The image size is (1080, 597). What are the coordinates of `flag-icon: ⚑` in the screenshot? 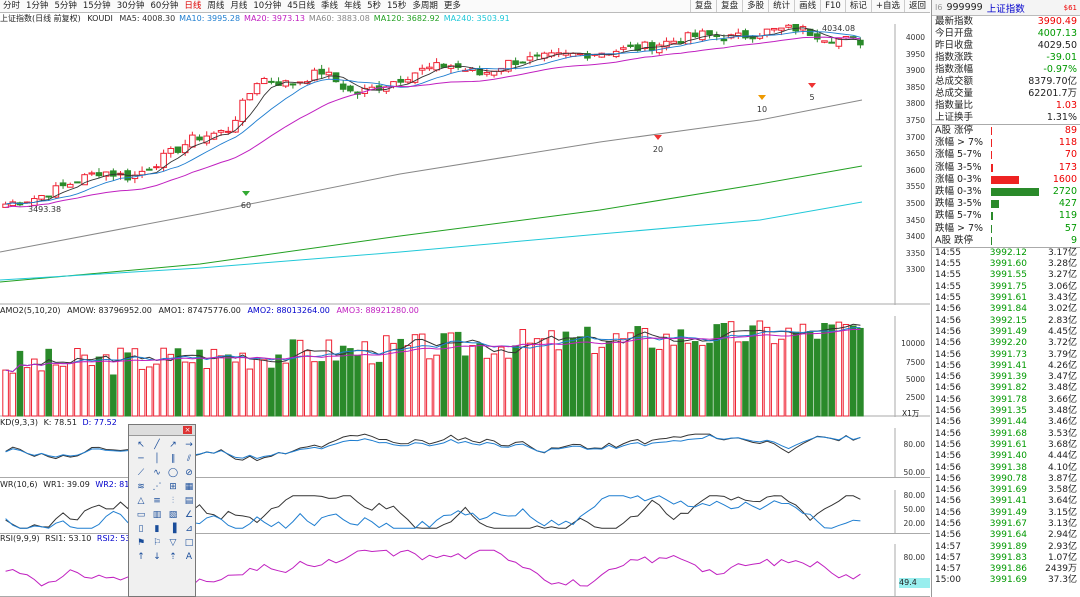 It's located at (141, 543).